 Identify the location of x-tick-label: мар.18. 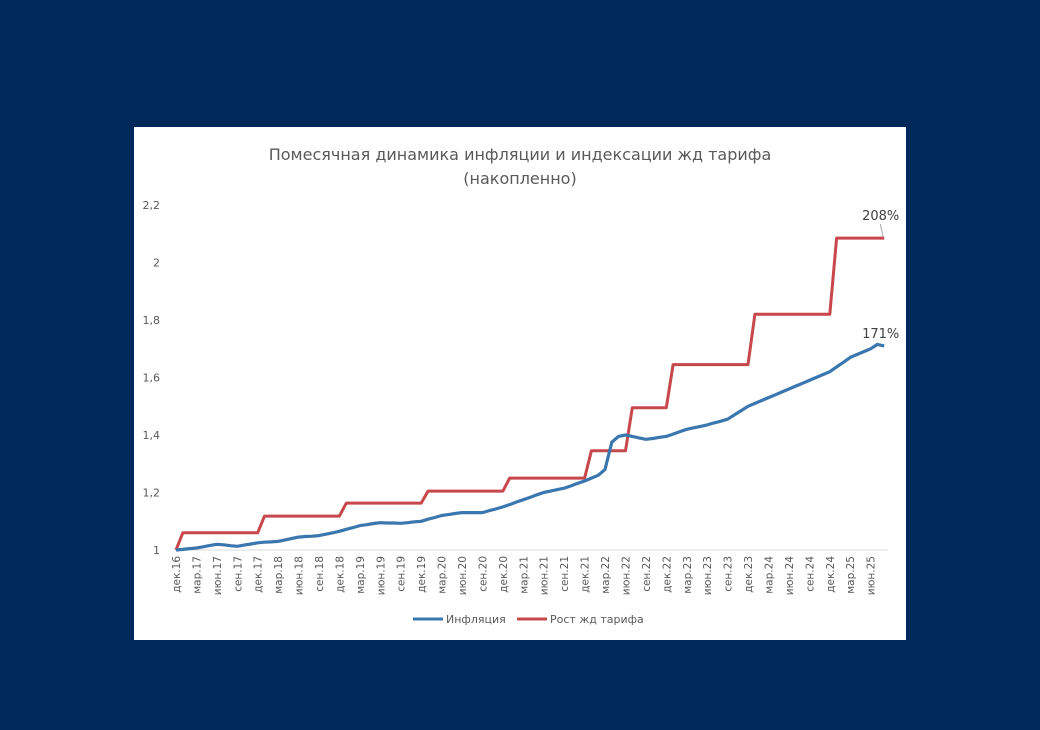
(279, 575).